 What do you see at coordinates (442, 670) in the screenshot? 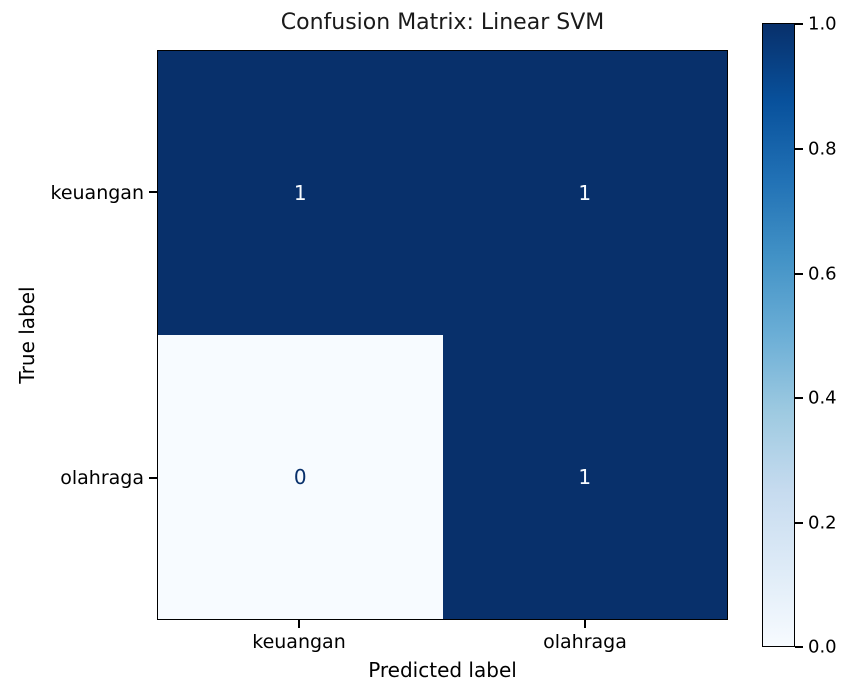
I see `x-axis-label: Predicted label` at bounding box center [442, 670].